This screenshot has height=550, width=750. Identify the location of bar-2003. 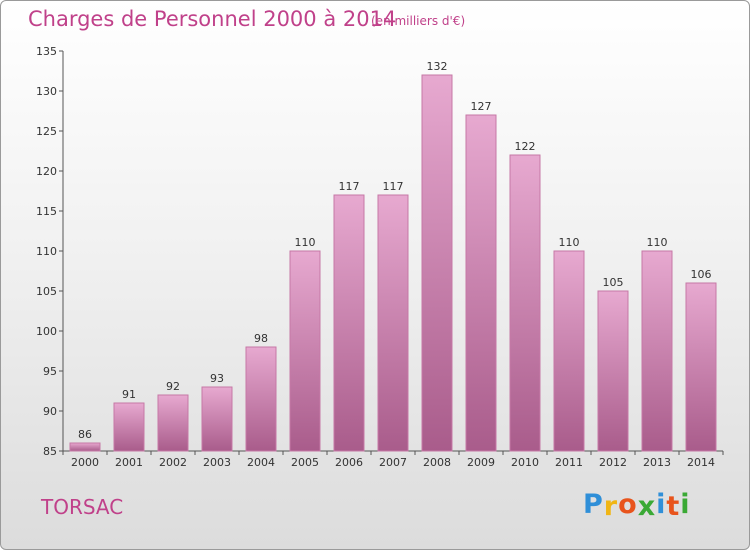
(217, 419).